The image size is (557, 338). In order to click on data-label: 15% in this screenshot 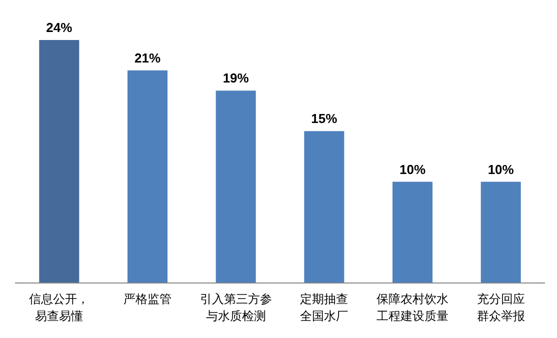, I will do `click(324, 118)`.